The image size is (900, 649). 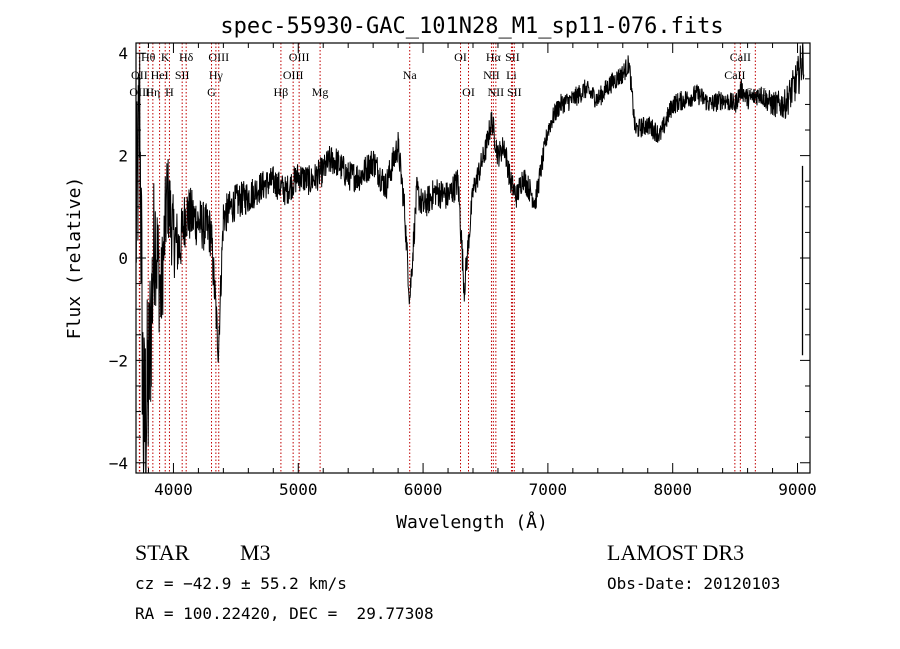 What do you see at coordinates (118, 360) in the screenshot?
I see `y-tick-label: −2` at bounding box center [118, 360].